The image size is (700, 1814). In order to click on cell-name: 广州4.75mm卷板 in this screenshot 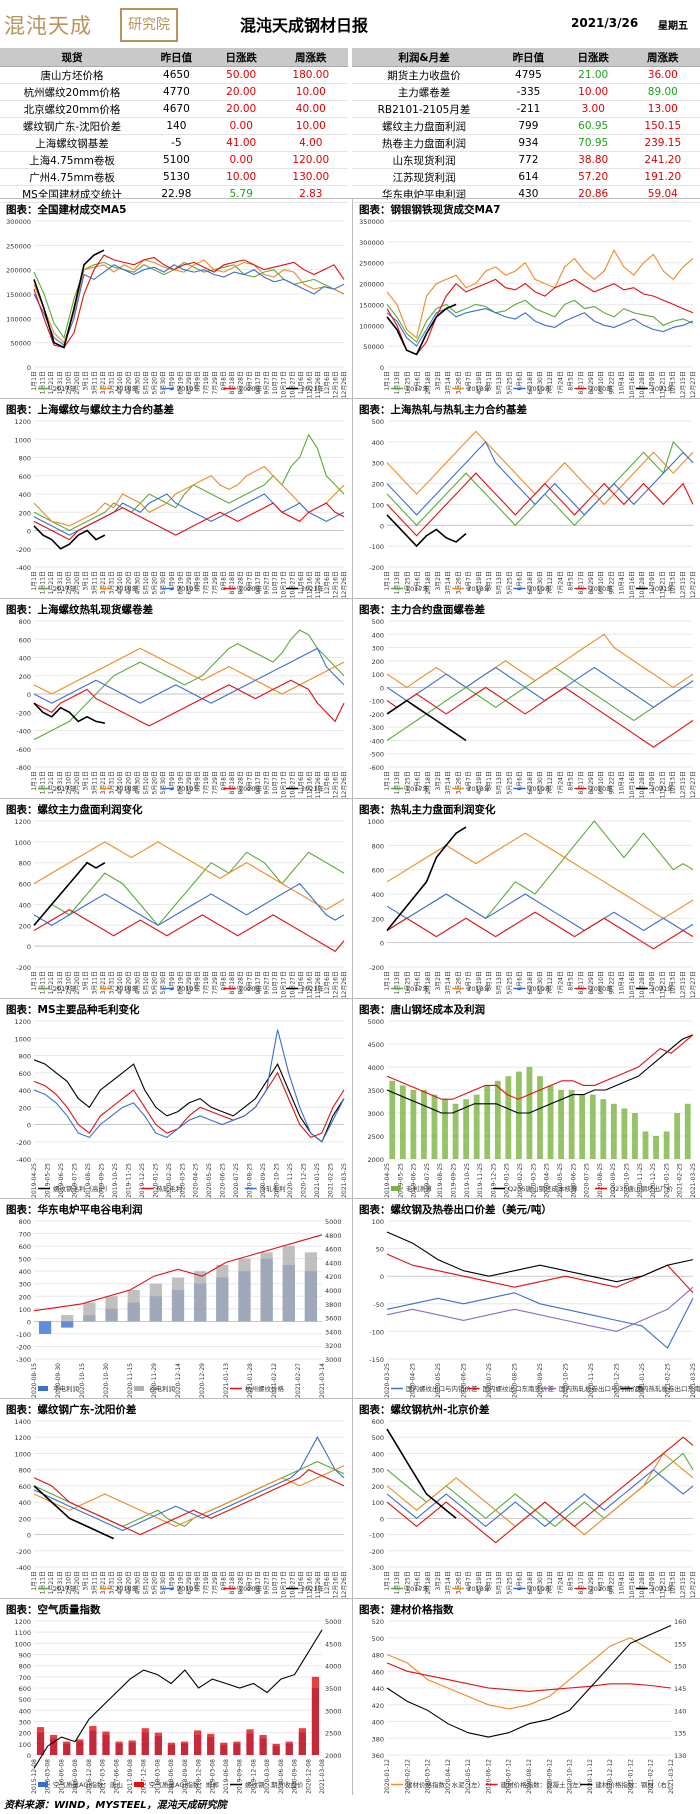, I will do `click(72, 177)`.